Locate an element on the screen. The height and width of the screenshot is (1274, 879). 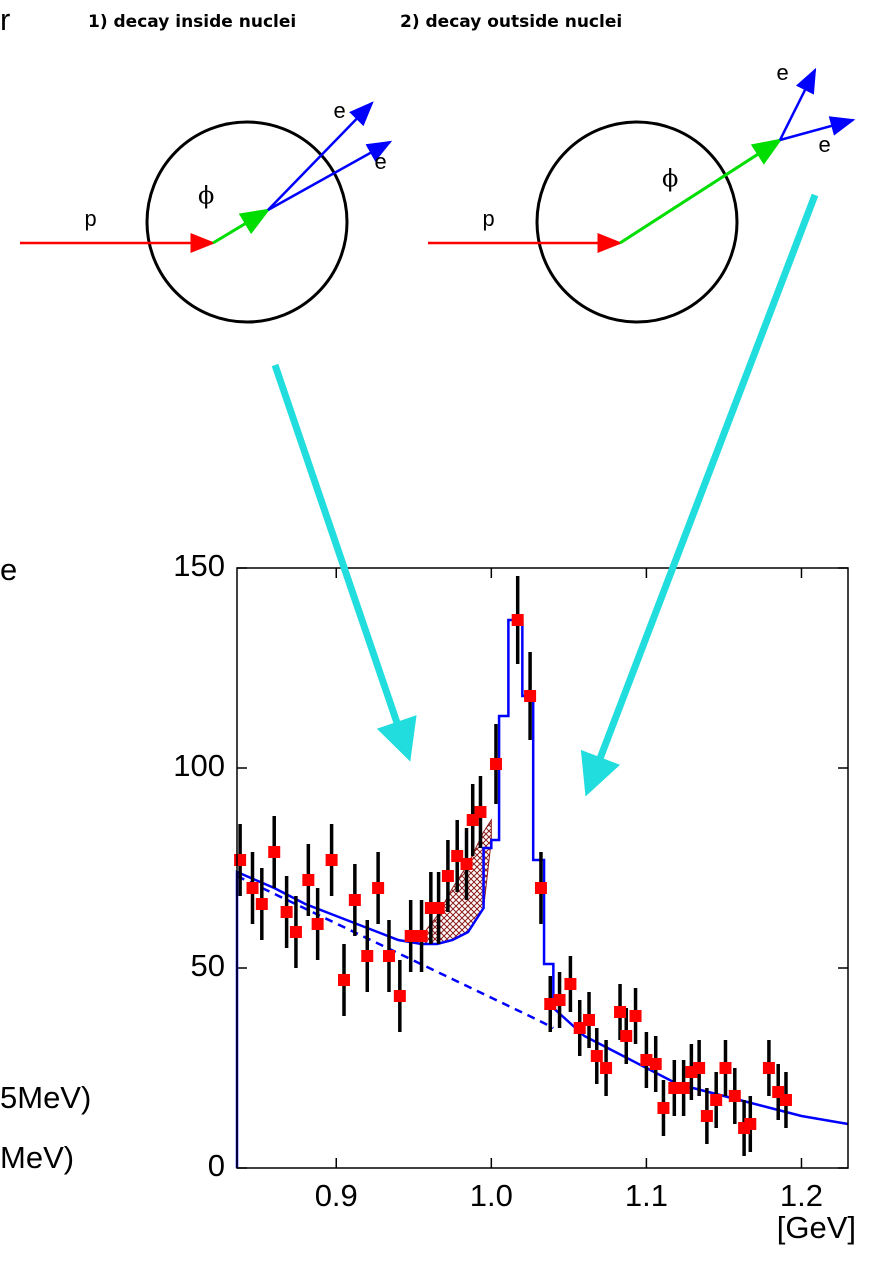
diagram-title: 2) decay outside nuclei is located at coordinates (511, 22).